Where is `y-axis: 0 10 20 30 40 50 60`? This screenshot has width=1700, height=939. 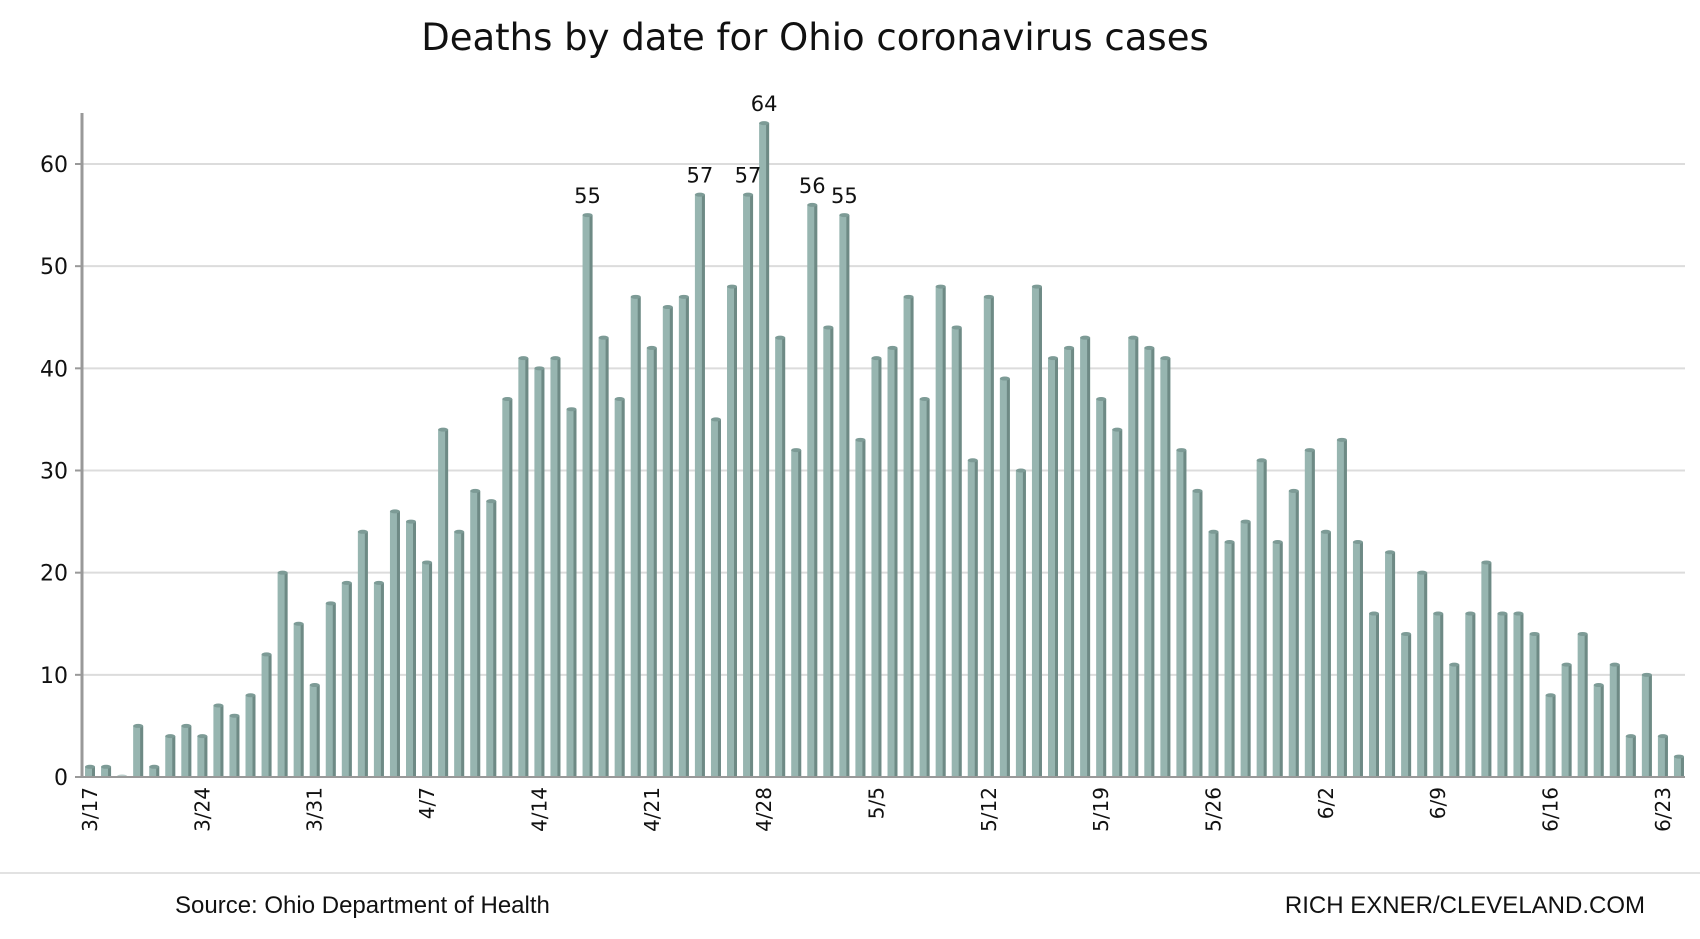
y-axis: 0 10 20 30 40 50 60 is located at coordinates (62, 452).